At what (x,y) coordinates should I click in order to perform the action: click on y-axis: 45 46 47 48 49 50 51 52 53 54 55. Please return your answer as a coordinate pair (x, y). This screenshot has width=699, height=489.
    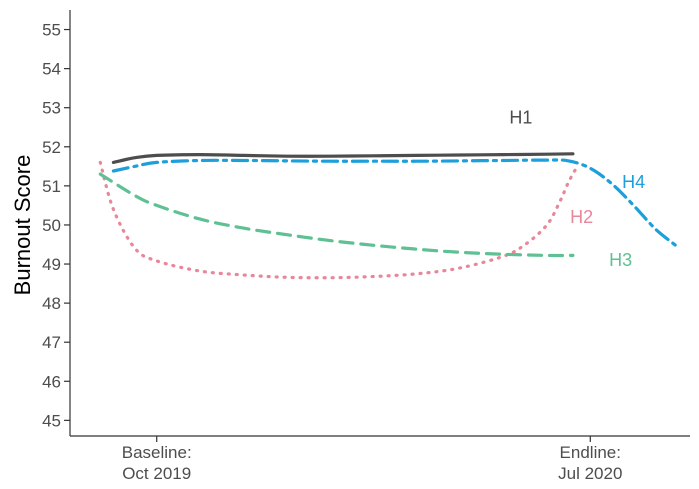
    Looking at the image, I should click on (56, 223).